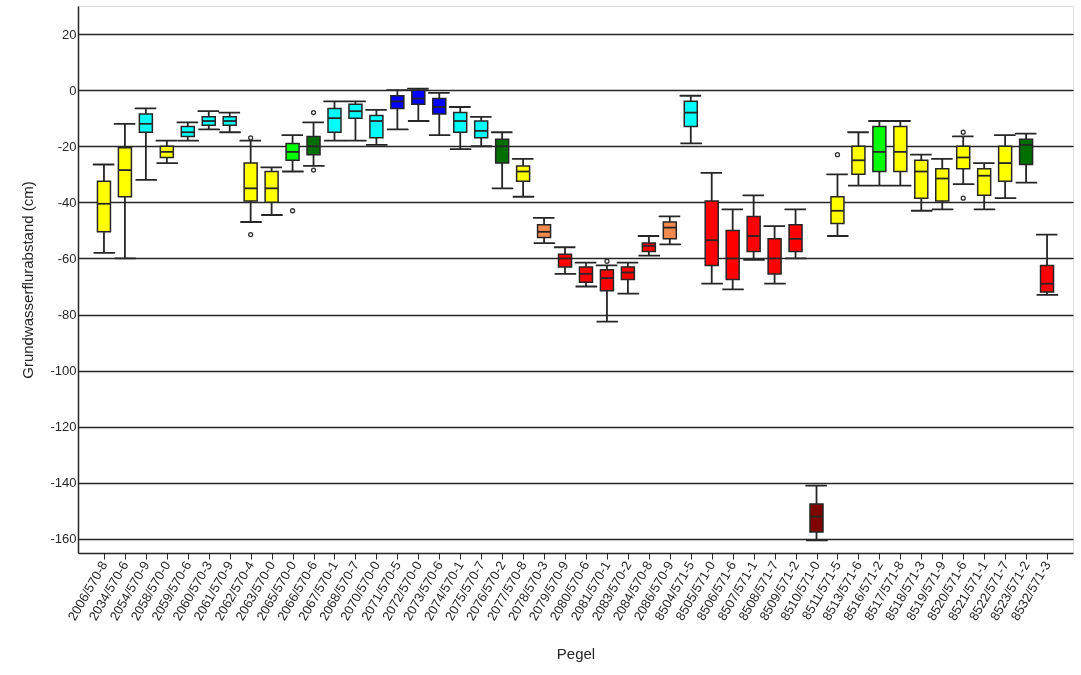  What do you see at coordinates (63, 483) in the screenshot?
I see `y-tick-label: -140` at bounding box center [63, 483].